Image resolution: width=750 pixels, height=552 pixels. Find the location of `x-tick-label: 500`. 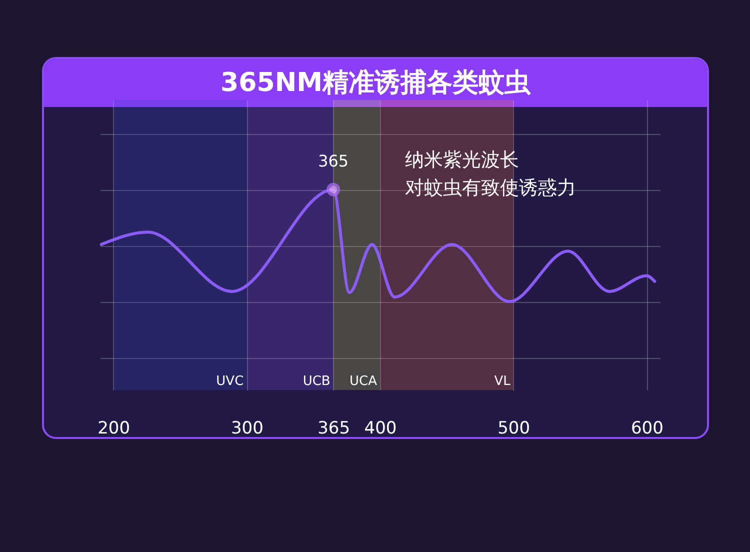

x-tick-label: 500 is located at coordinates (514, 428).